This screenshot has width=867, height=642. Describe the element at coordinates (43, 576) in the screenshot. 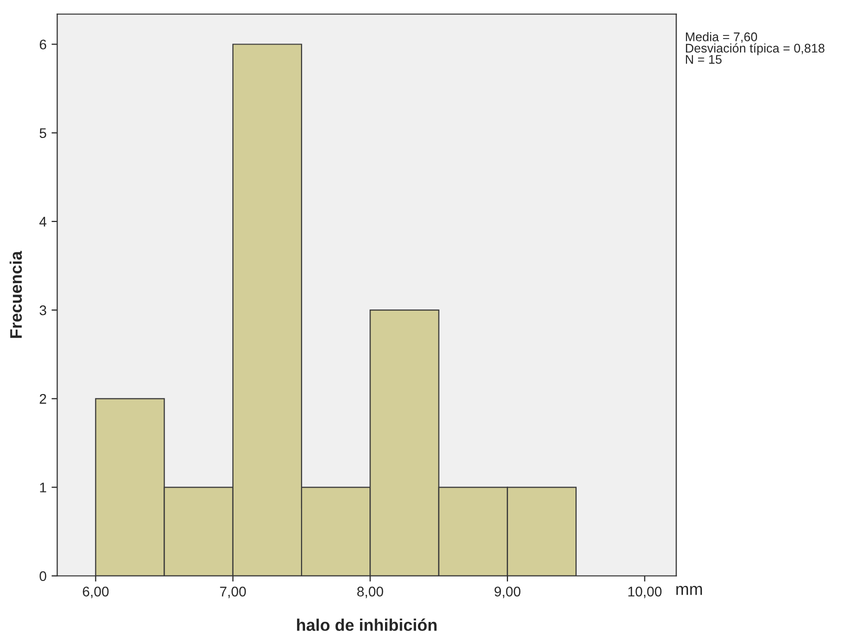

I see `y-tick-label: 0` at that location.